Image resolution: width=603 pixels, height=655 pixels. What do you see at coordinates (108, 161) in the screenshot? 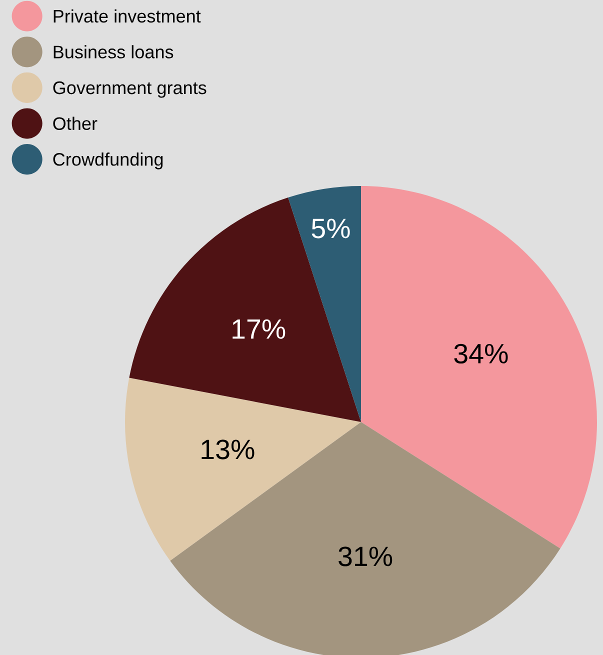
I see `legend-label: Crowdfunding` at bounding box center [108, 161].